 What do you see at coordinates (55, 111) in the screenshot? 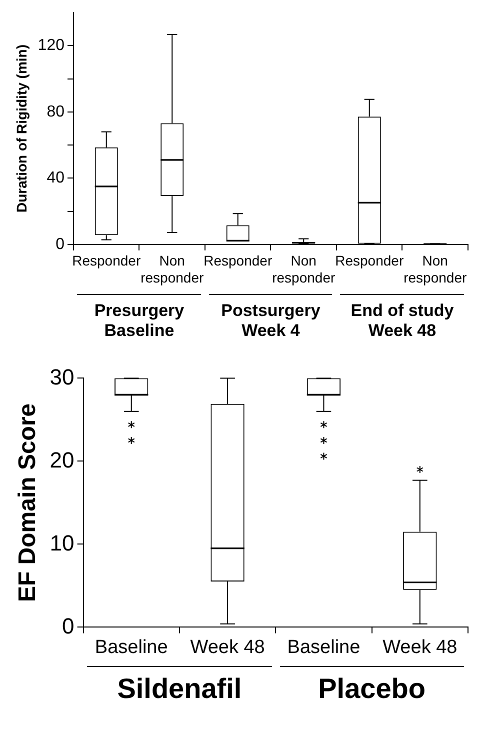
I see `y-tick-label: 80` at bounding box center [55, 111].